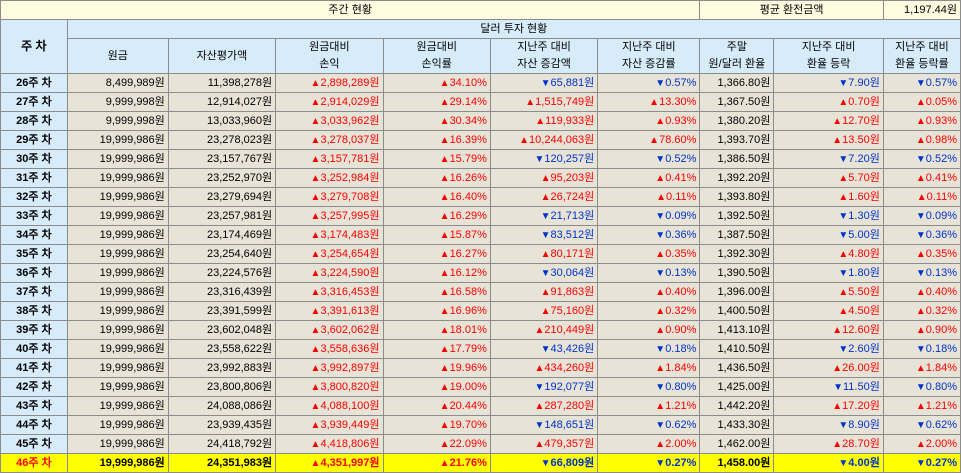  I want to click on week-cell: 26주 차, so click(34, 83).